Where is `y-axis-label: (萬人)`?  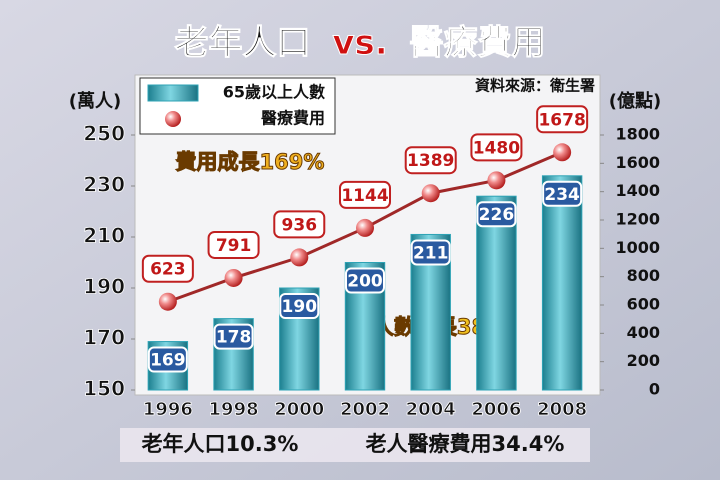 y-axis-label: (萬人) is located at coordinates (95, 101).